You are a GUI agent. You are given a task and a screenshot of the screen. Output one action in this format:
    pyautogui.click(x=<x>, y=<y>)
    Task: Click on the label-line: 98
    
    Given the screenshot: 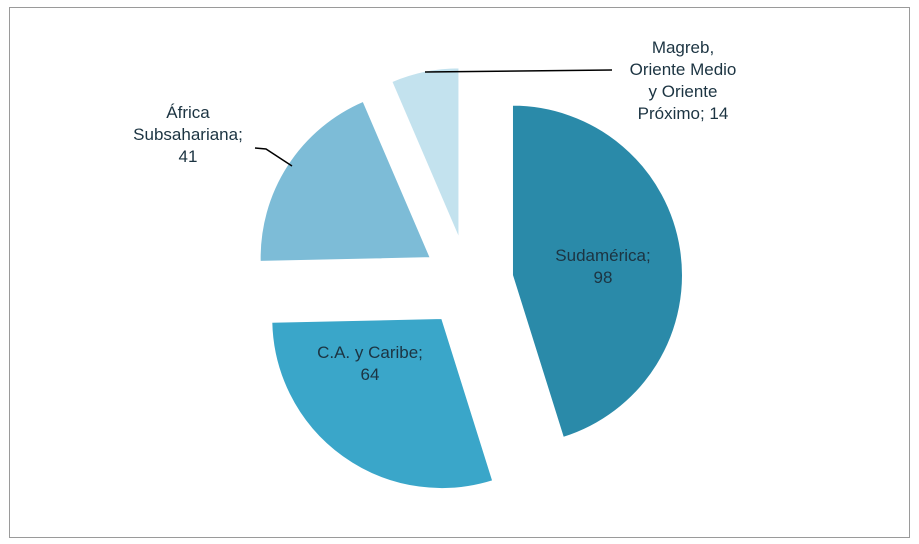 What is the action you would take?
    pyautogui.click(x=603, y=277)
    